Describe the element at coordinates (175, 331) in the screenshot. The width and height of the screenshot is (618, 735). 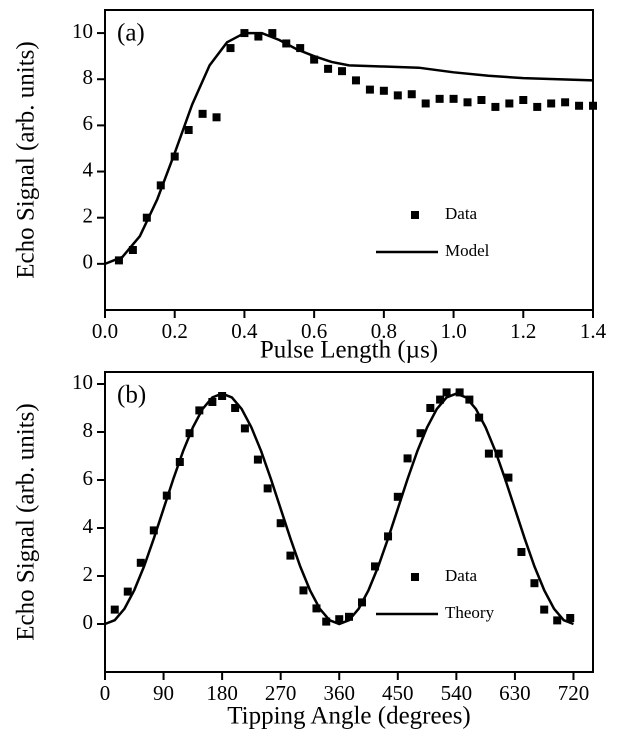
I see `x-tick-label: 0.2` at that location.